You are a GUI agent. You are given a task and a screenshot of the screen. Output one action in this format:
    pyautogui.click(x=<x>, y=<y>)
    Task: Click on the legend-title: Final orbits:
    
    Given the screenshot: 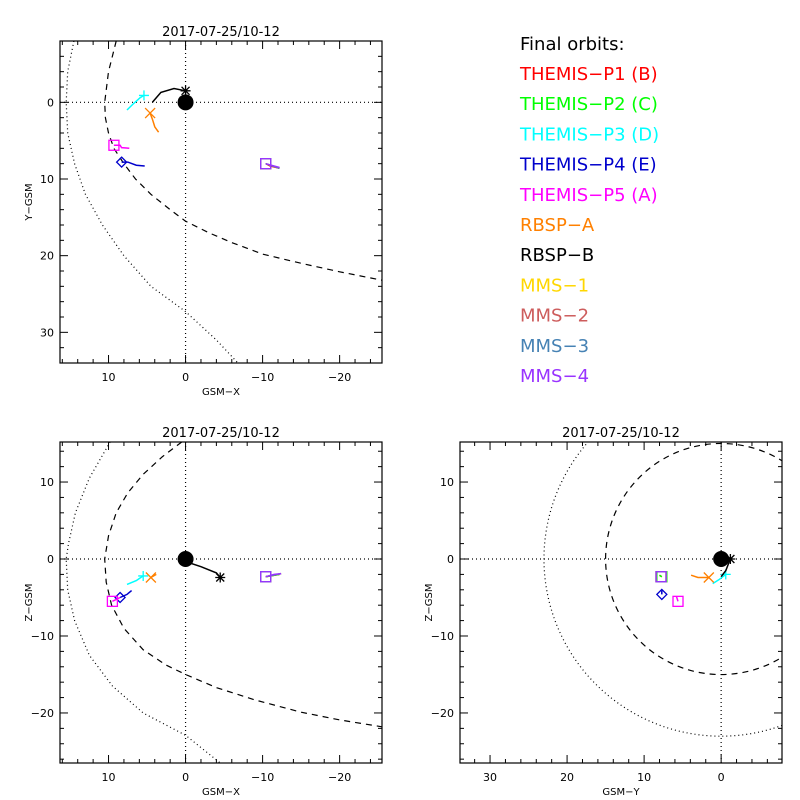 What is the action you would take?
    pyautogui.click(x=572, y=44)
    